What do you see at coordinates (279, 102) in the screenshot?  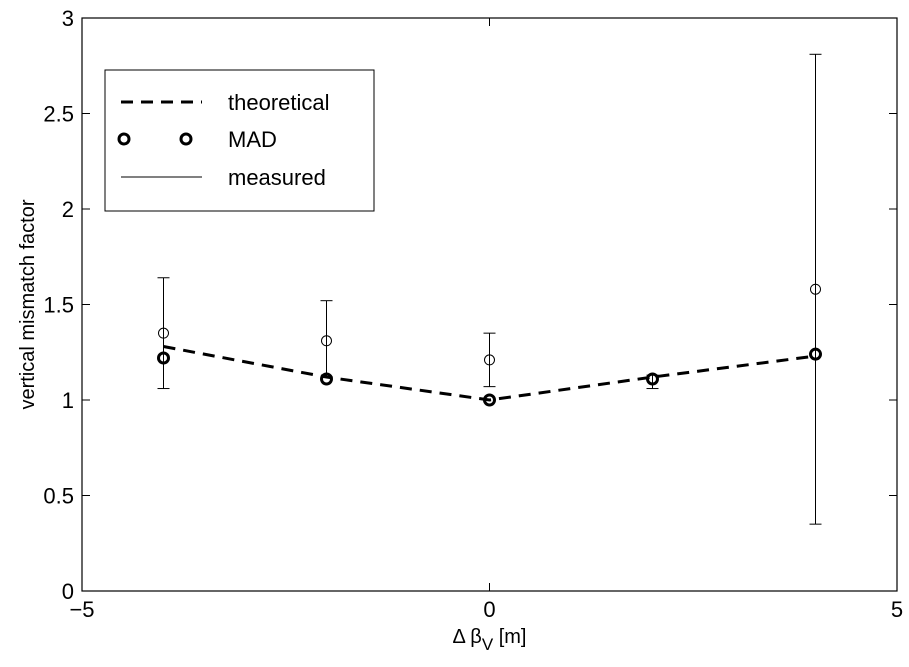 I see `legend-label: theoretical` at bounding box center [279, 102].